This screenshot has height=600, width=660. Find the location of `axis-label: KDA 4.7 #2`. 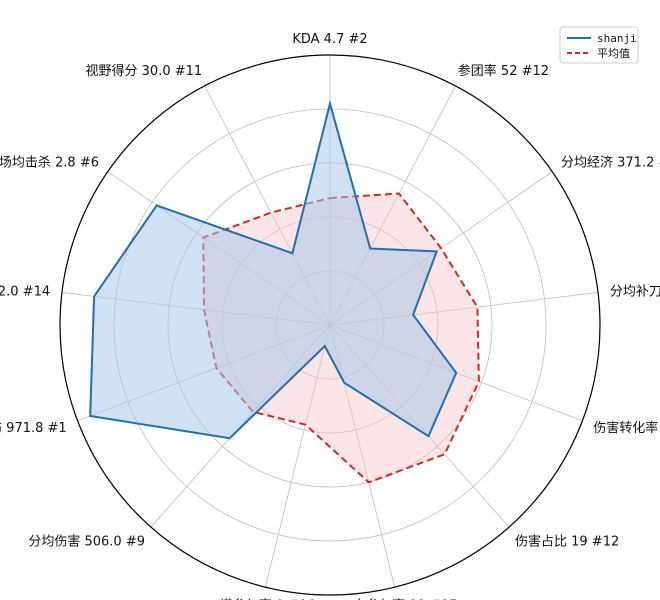

axis-label: KDA 4.7 #2 is located at coordinates (329, 39).